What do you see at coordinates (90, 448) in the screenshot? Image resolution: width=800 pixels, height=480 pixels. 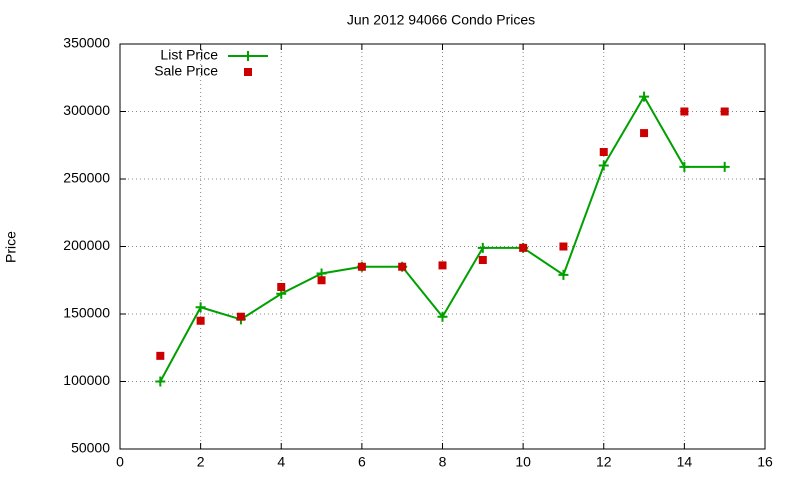 I see `y-tick-label: 50000` at bounding box center [90, 448].